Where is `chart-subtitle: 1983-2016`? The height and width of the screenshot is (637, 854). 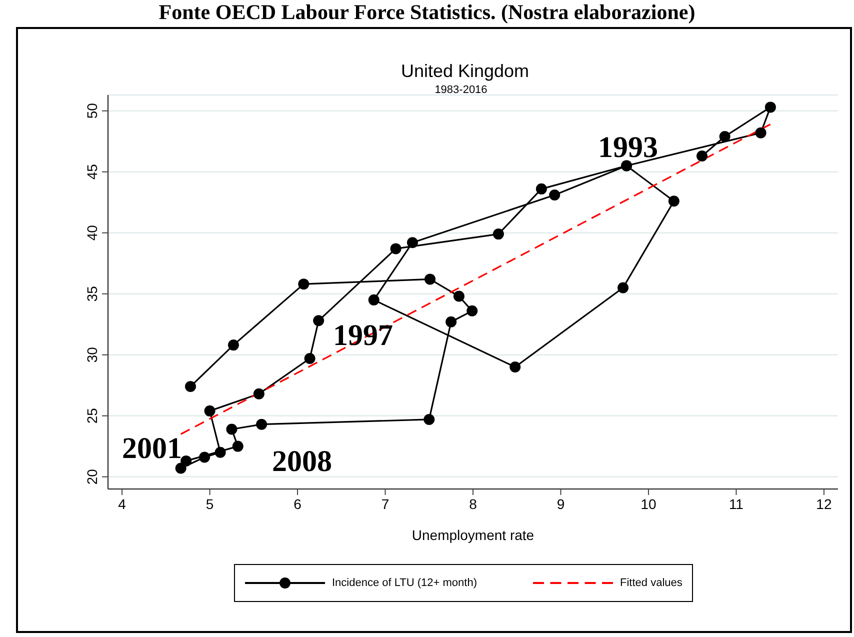
chart-subtitle: 1983-2016 is located at coordinates (461, 90).